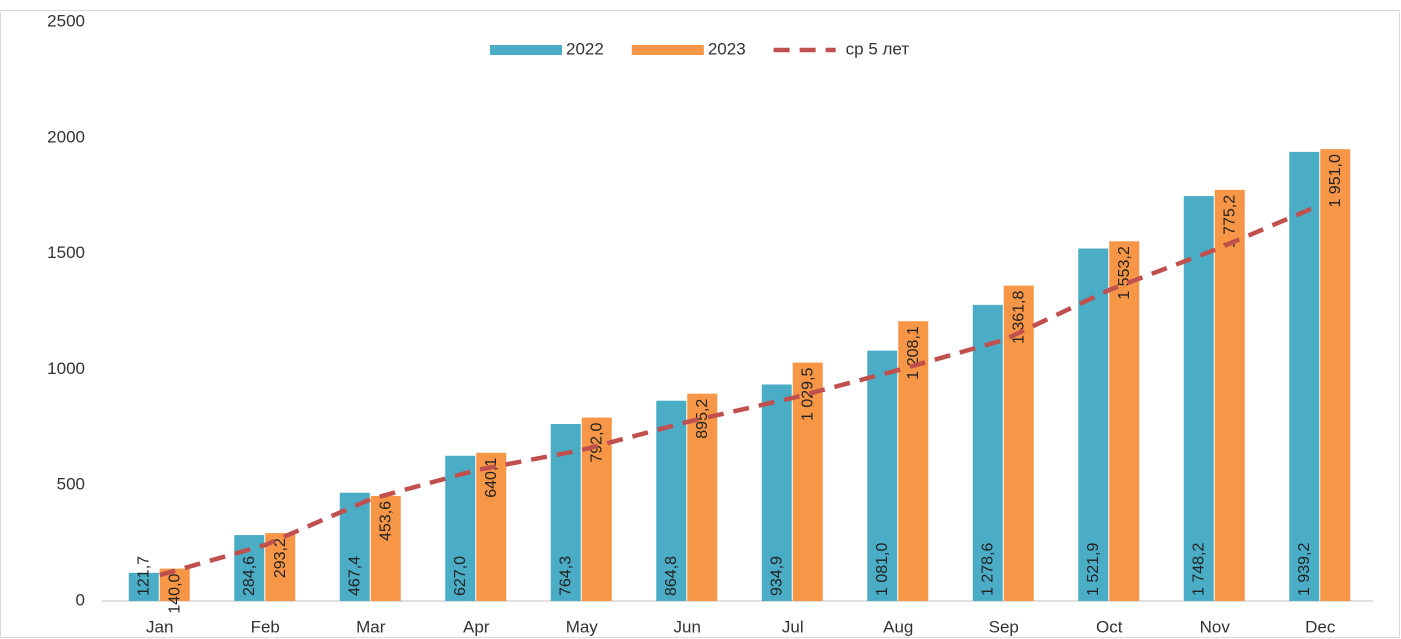  Describe the element at coordinates (702, 419) in the screenshot. I see `data-label: 895,2` at that location.